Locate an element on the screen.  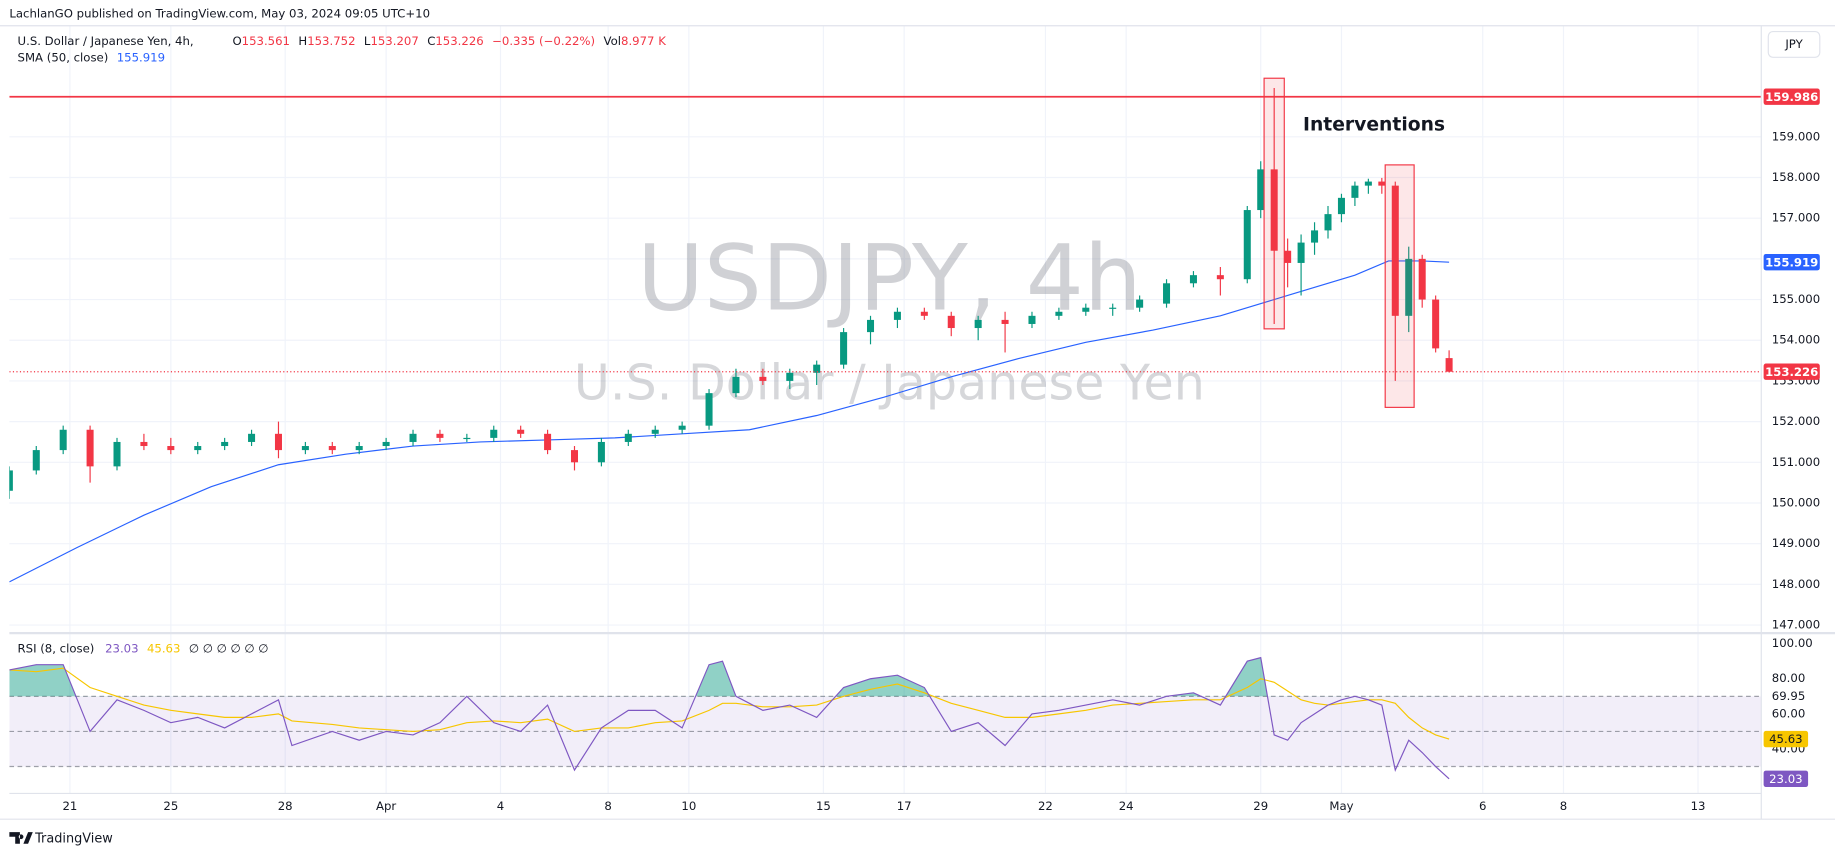
rsi-badge-label: 45.63 is located at coordinates (1785, 739).